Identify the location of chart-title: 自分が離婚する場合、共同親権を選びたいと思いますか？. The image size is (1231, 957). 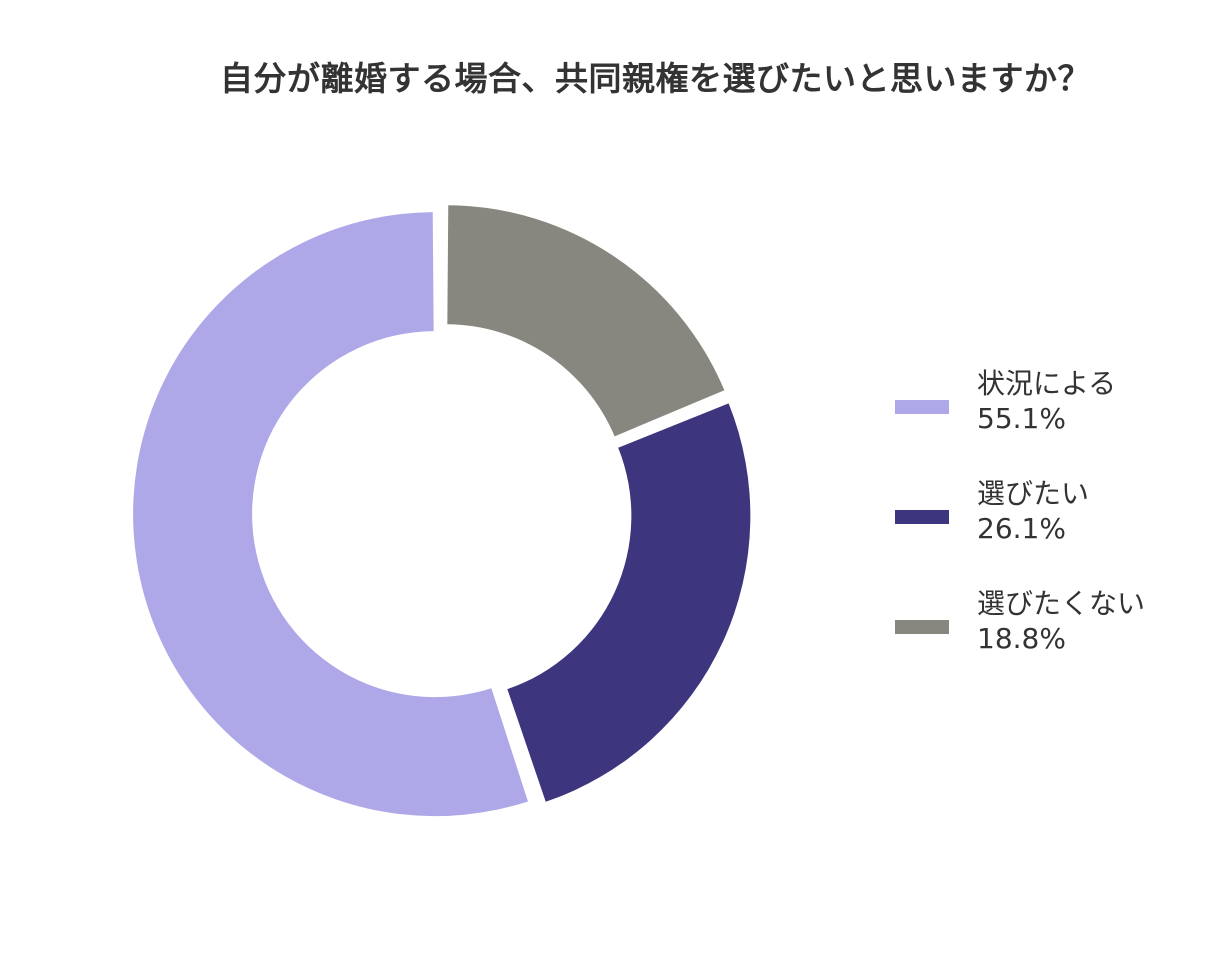
(655, 78).